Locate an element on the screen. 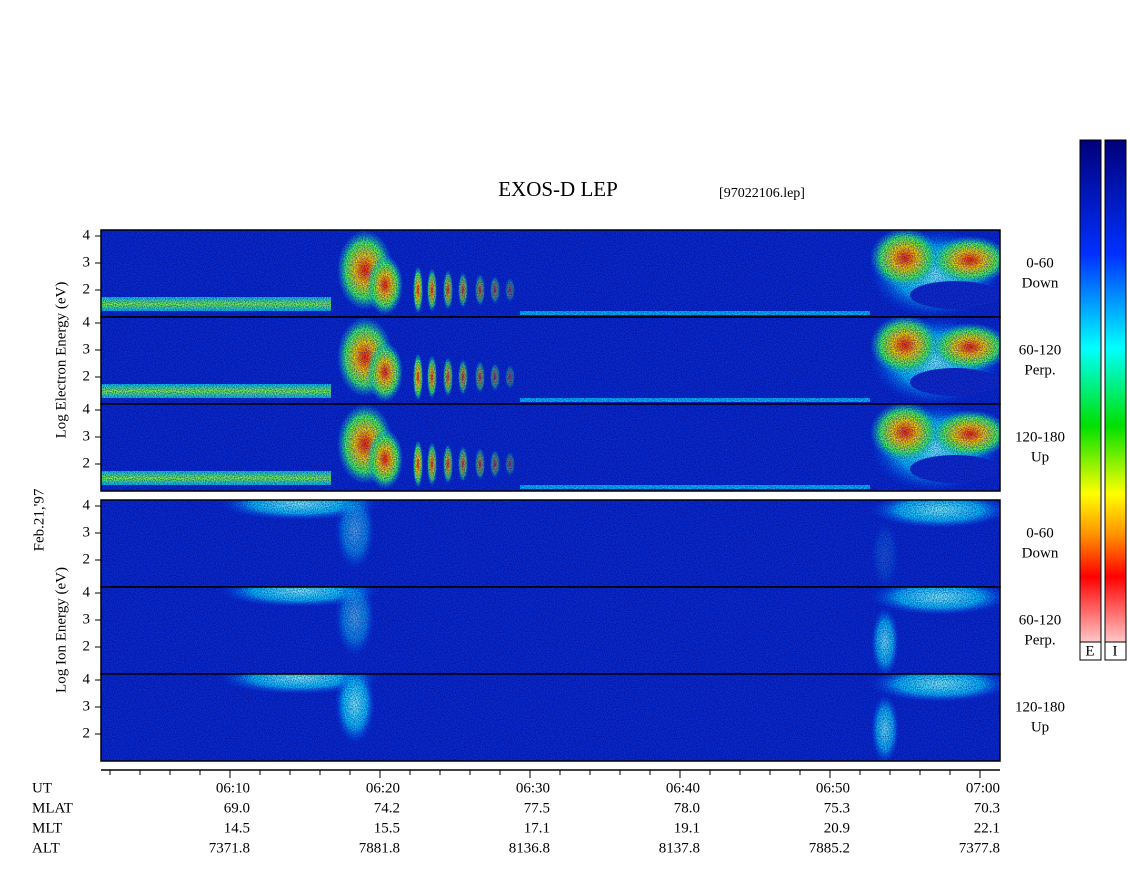 The height and width of the screenshot is (875, 1130). row-value: 17.1 is located at coordinates (537, 828).